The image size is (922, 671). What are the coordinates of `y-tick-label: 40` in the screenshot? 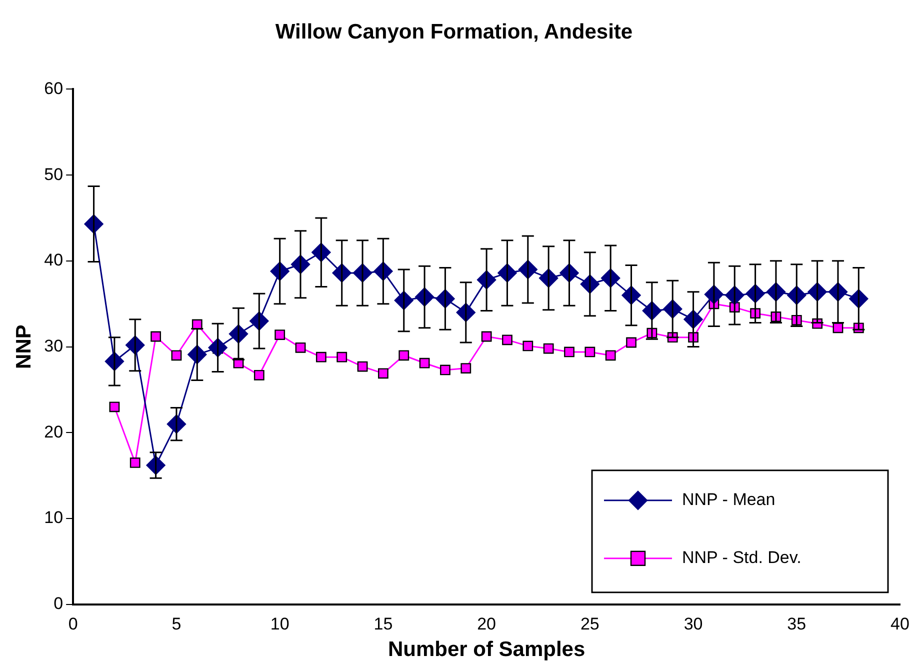 It's located at (54, 260).